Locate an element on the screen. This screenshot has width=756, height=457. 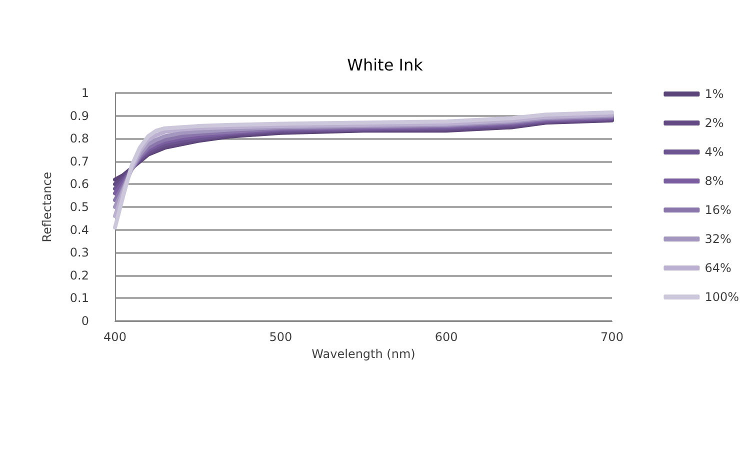
y-tick-label: 0.7 is located at coordinates (79, 161).